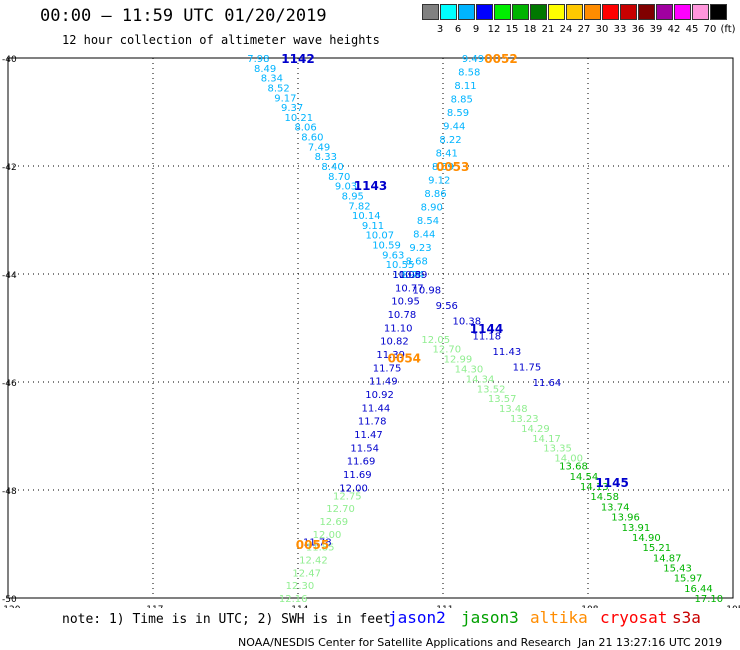  What do you see at coordinates (698, 589) in the screenshot?
I see `wave-height-label: 16.44` at bounding box center [698, 589].